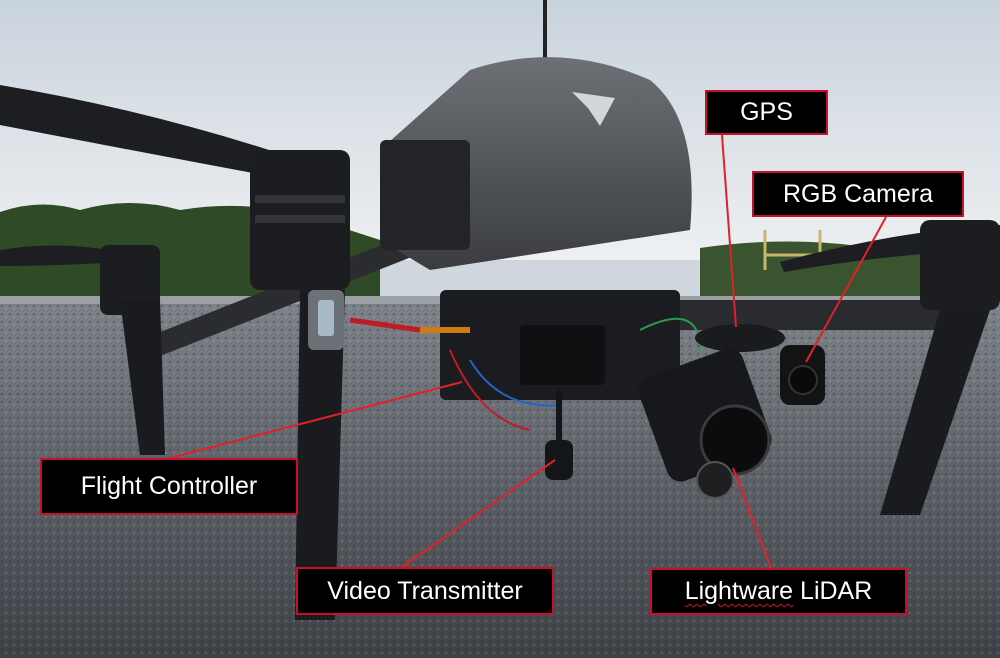  I want to click on leader-line-gps, so click(729, 231).